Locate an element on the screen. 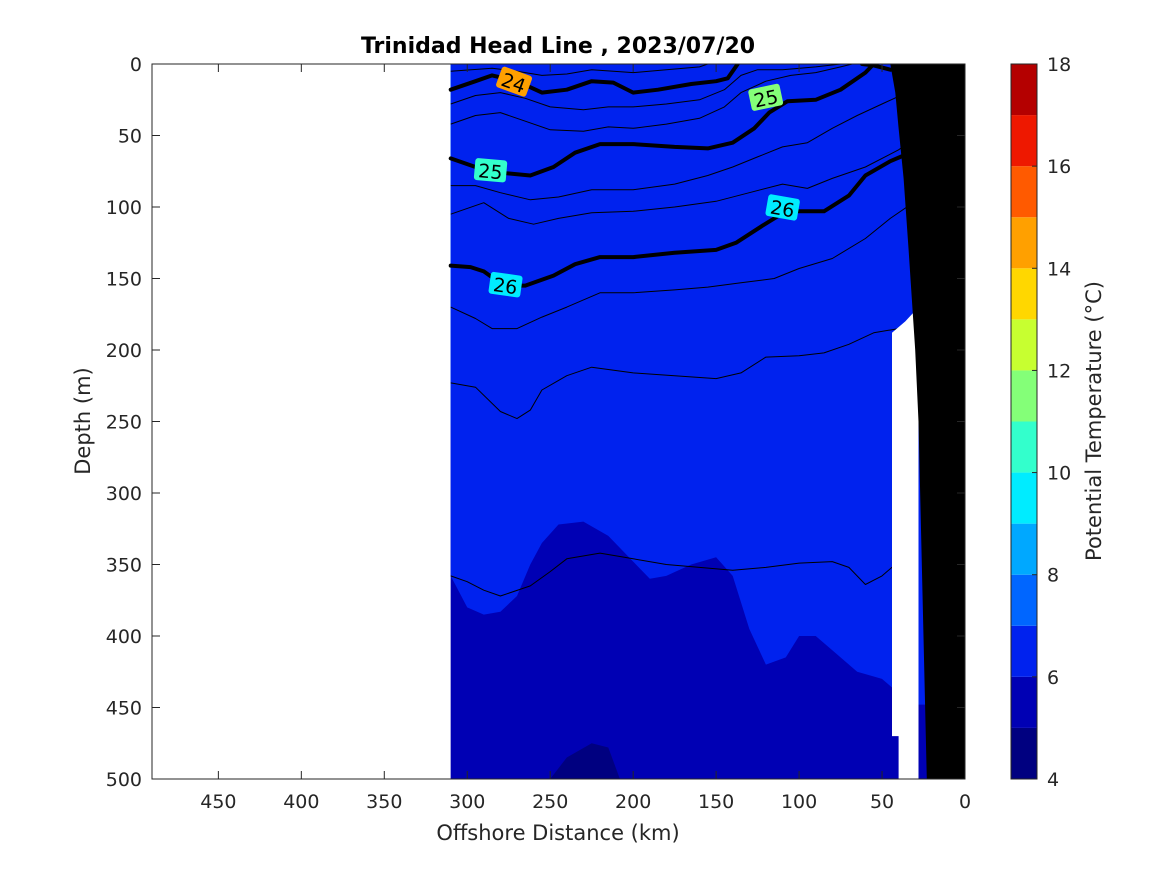  colorbar-tick-label: 18 is located at coordinates (1059, 65).